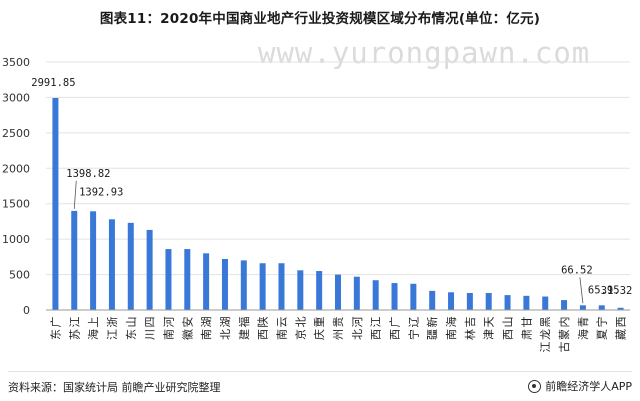 This screenshot has height=401, width=640. I want to click on y-tick-label: 3500, so click(16, 62).